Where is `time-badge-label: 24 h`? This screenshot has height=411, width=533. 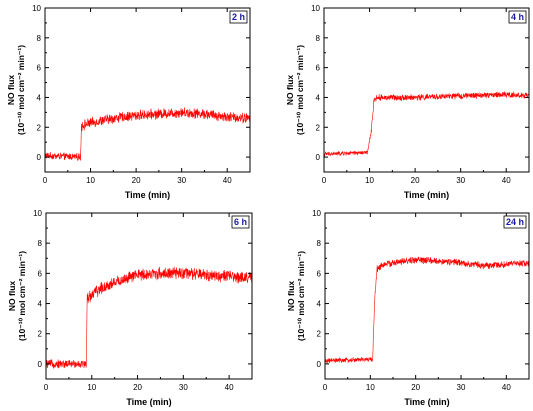
time-badge-label: 24 h is located at coordinates (515, 222).